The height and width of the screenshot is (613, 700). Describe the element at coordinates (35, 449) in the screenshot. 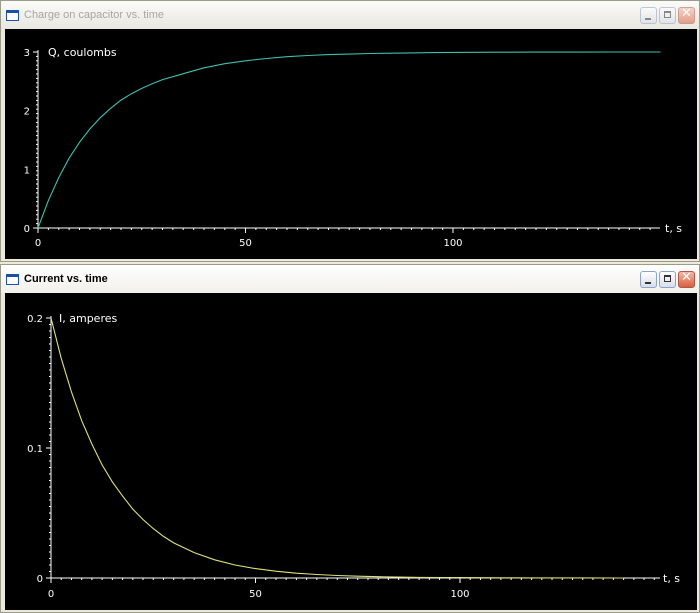

I see `y-tick-label: 0.1` at that location.